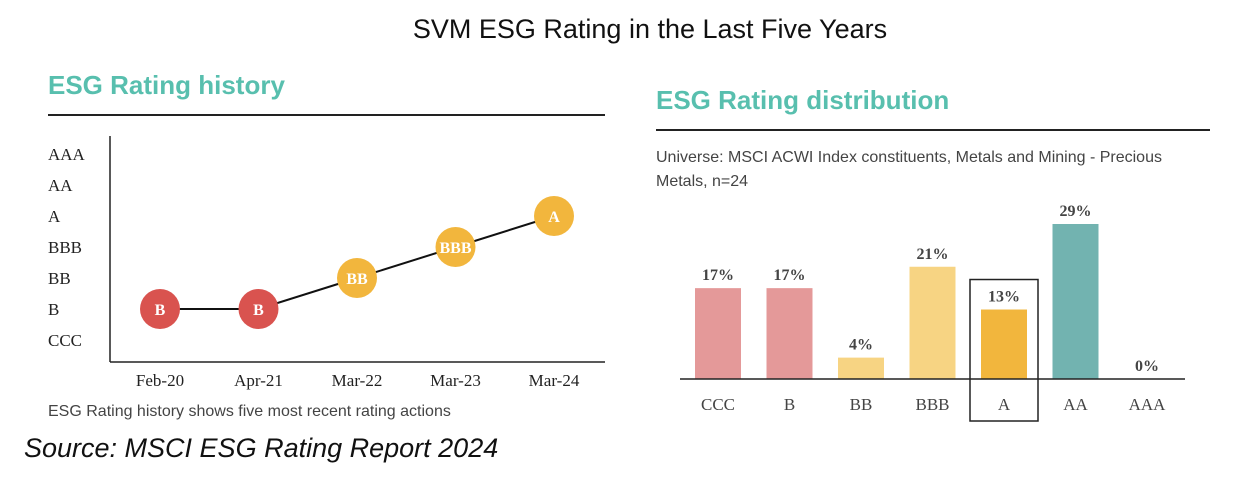  What do you see at coordinates (60, 185) in the screenshot?
I see `y-tick-label: AA` at bounding box center [60, 185].